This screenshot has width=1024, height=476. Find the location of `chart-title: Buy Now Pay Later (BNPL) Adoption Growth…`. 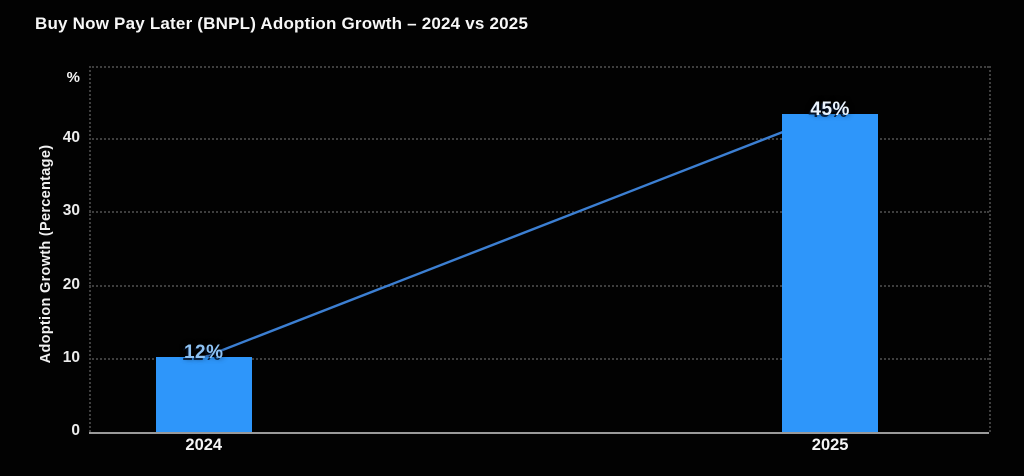

chart-title: Buy Now Pay Later (BNPL) Adoption Growth… is located at coordinates (282, 23).